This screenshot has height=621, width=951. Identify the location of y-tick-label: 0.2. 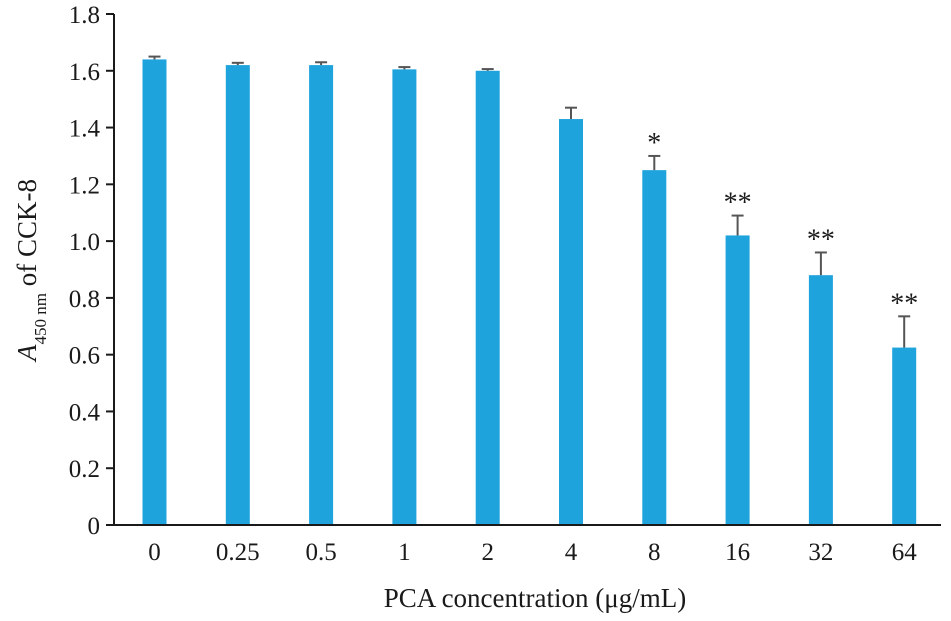
(84, 469).